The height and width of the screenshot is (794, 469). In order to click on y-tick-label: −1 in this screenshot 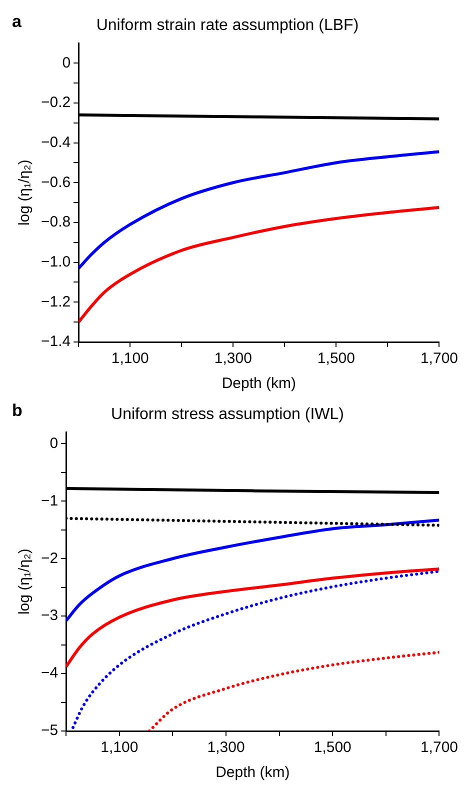, I will do `click(49, 501)`.